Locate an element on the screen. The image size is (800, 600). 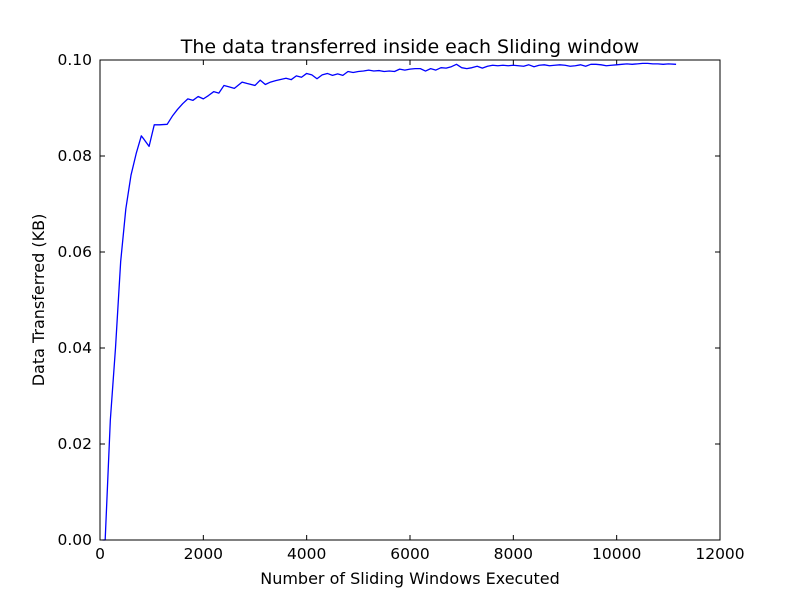
x-tick-label: 6000 is located at coordinates (409, 554).